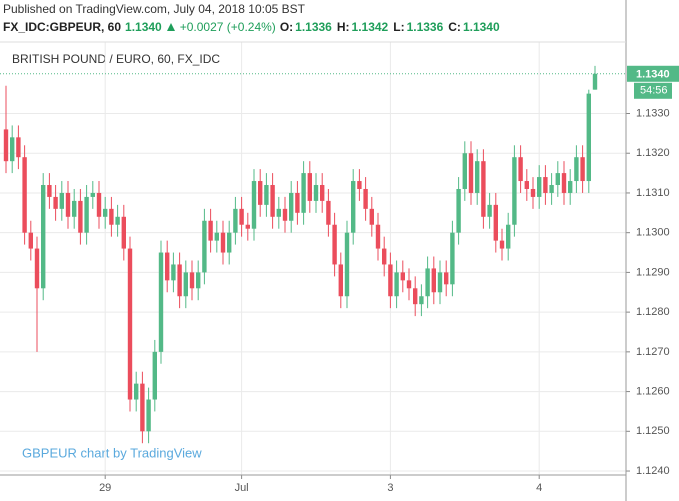 This screenshot has width=679, height=501. What do you see at coordinates (653, 312) in the screenshot?
I see `y-tick-label: 1.1280` at bounding box center [653, 312].